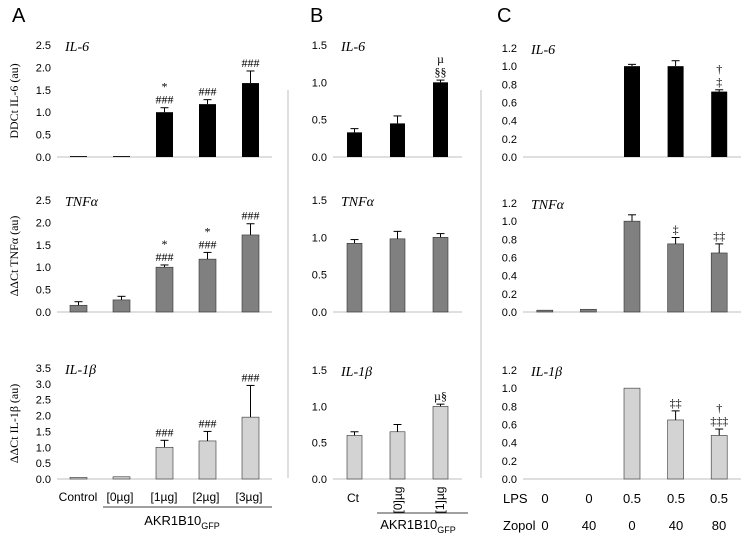  What do you see at coordinates (440, 396) in the screenshot?
I see `significance-label: µ§` at bounding box center [440, 396].